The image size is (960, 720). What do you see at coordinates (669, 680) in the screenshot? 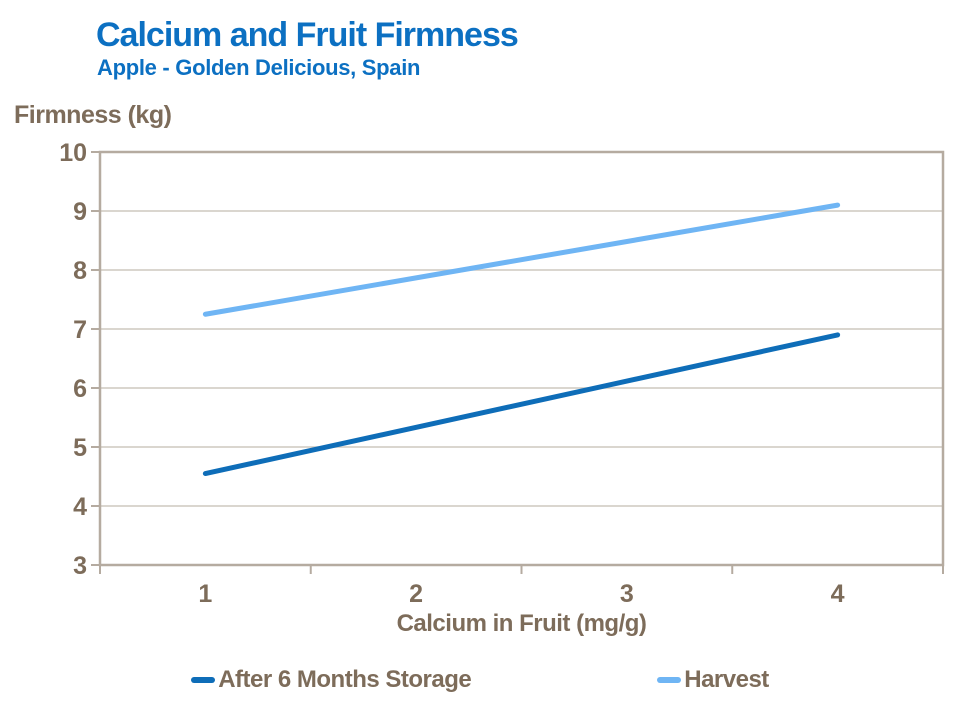
I see `legend-swatch-harvest` at bounding box center [669, 680].